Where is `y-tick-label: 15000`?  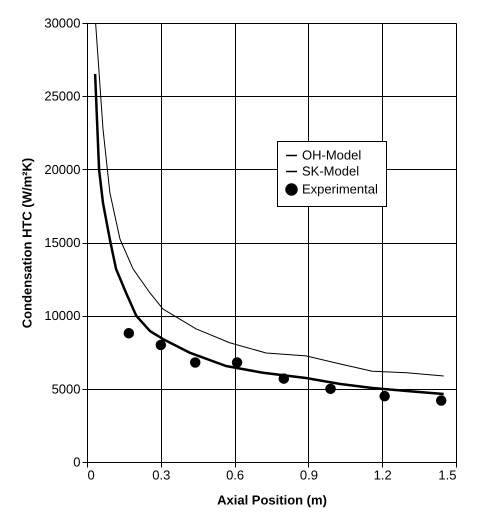 y-tick-label: 15000 is located at coordinates (62, 242).